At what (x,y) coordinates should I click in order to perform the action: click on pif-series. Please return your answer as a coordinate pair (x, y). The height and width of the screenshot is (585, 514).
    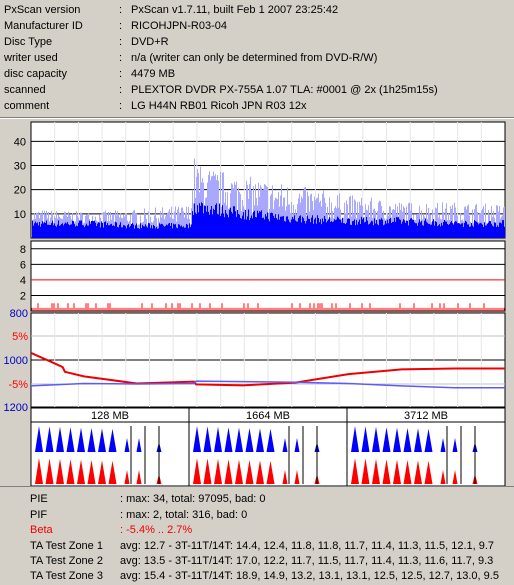
    Looking at the image, I should click on (268, 307).